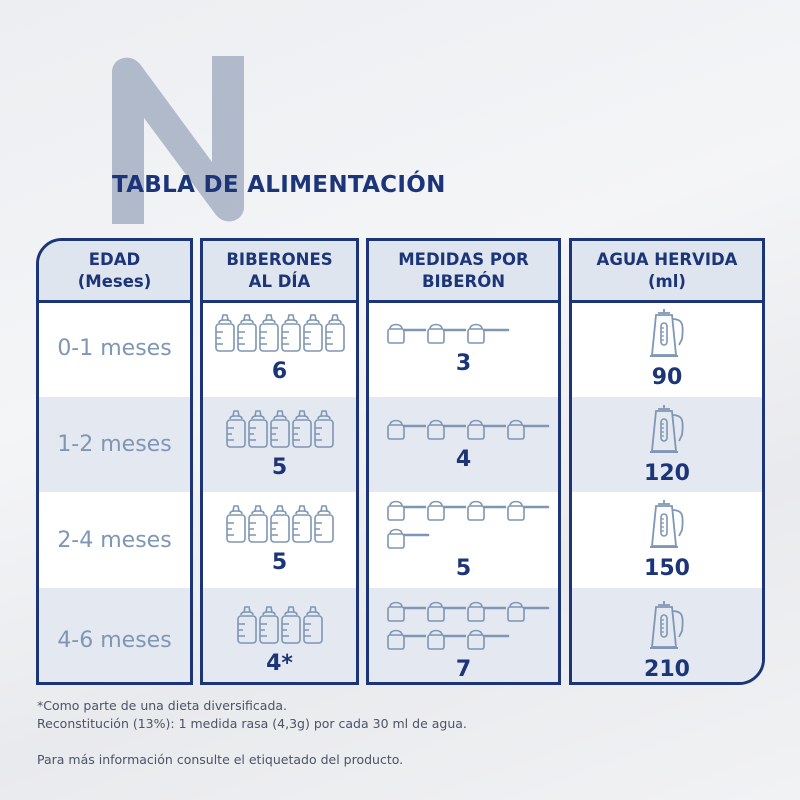 Image resolution: width=800 pixels, height=800 pixels. I want to click on scoops-per-bottle: 5, so click(463, 568).